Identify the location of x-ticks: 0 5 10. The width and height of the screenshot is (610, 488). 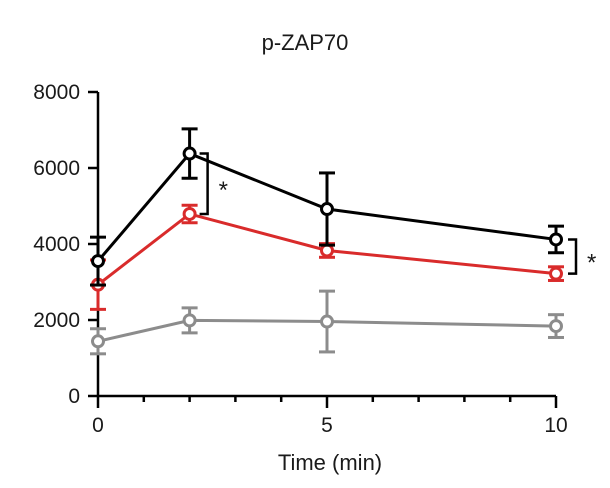
(330, 416).